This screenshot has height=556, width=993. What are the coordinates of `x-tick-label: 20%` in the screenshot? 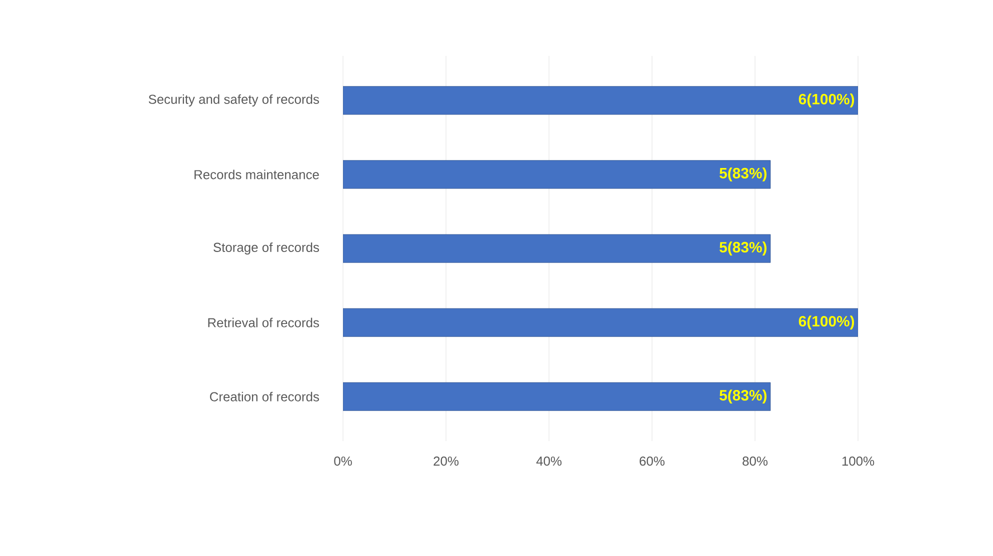 It's located at (446, 461).